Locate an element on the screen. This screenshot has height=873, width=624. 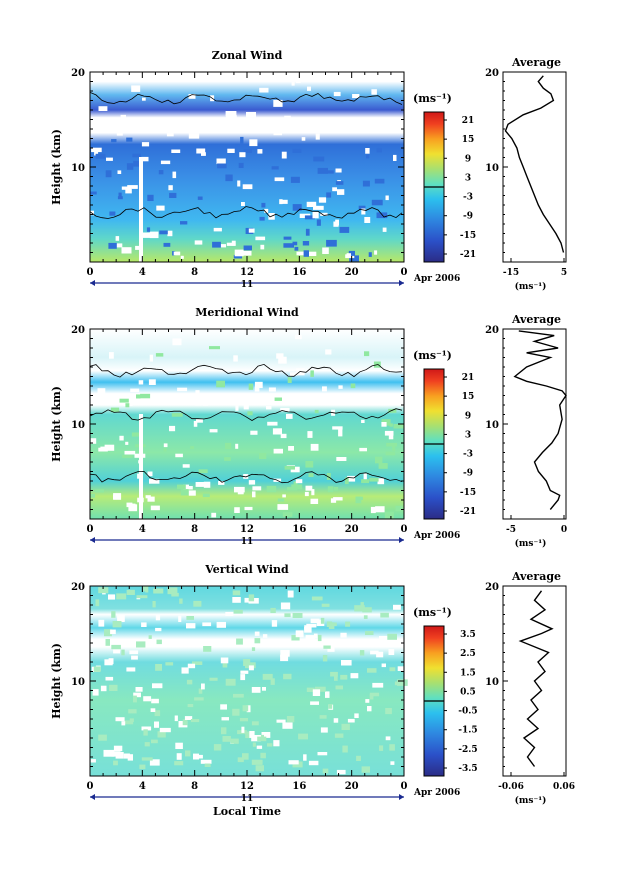
date-axis-arrow-left is located at coordinates (92, 540).